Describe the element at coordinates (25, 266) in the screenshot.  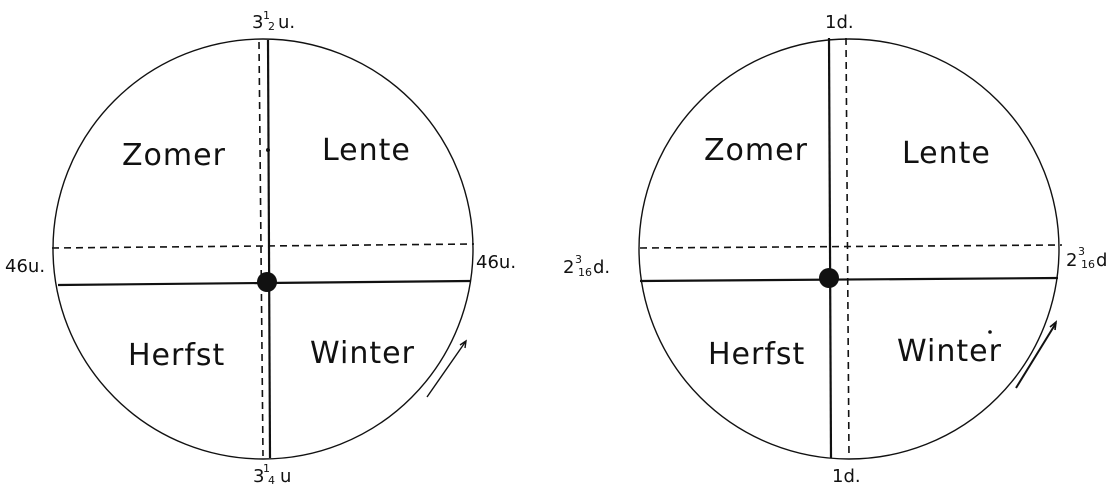
I see `left-side-label-left: 46u.` at that location.